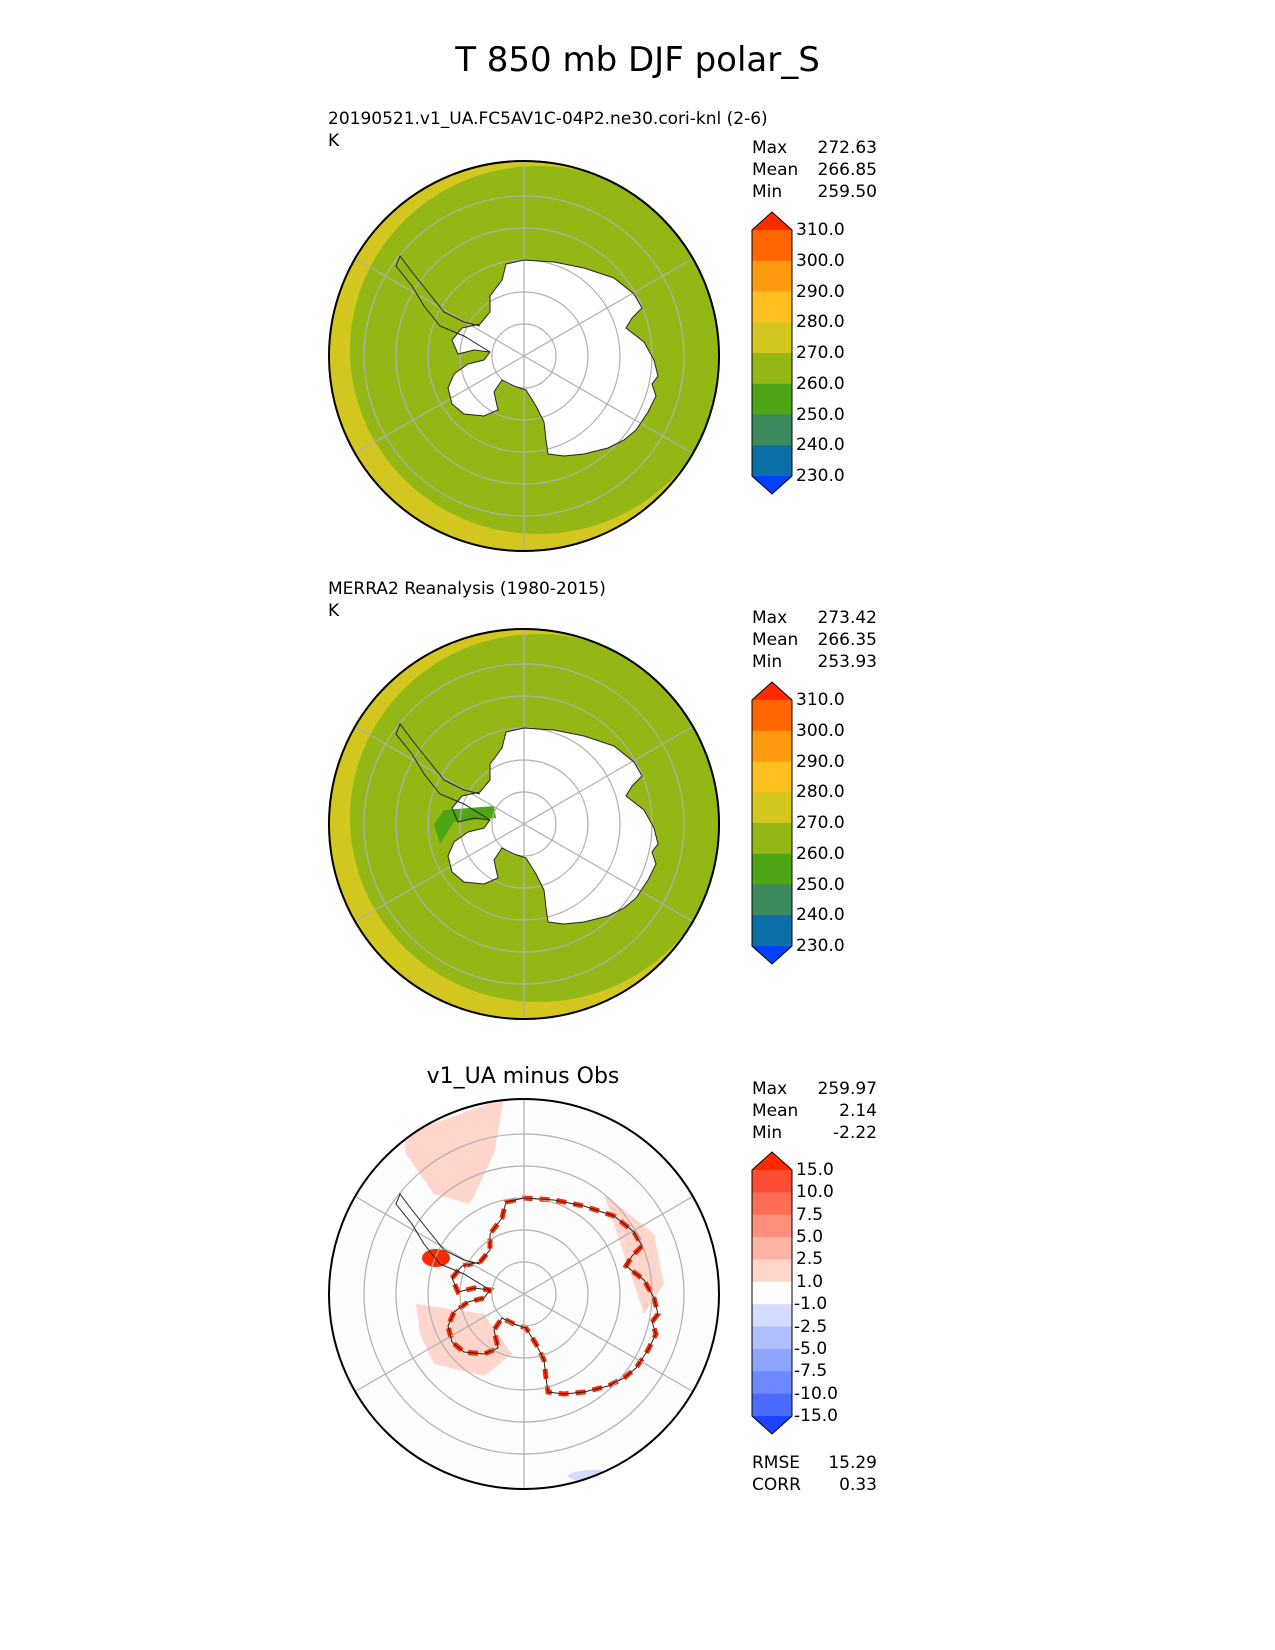 Image resolution: width=1275 pixels, height=1650 pixels. Describe the element at coordinates (334, 141) in the screenshot. I see `panel-1-units: K` at that location.